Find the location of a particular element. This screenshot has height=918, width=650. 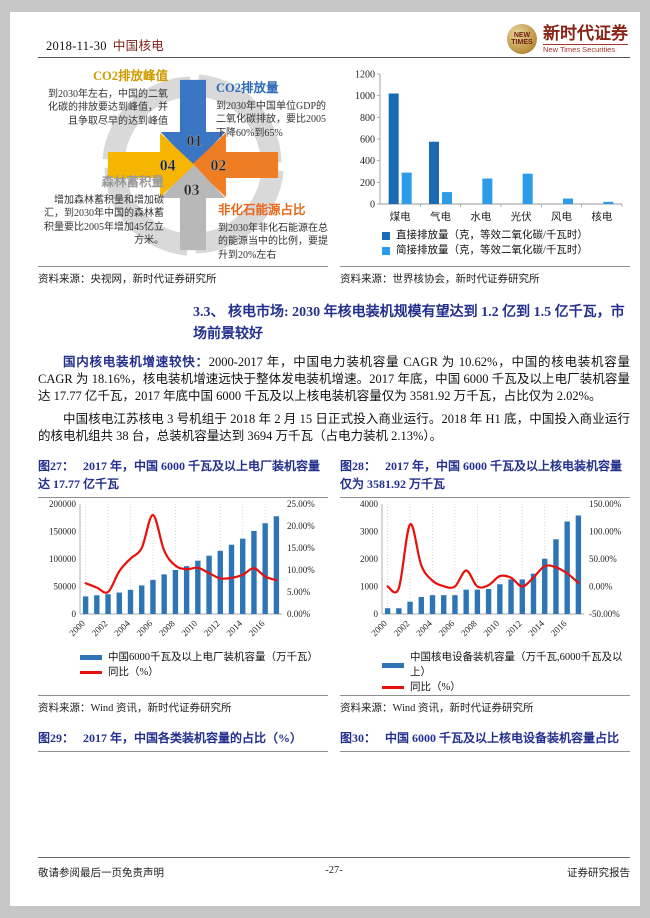

brand-block: NEW TIMES 新时代证券 New Times Securities is located at coordinates (568, 39).